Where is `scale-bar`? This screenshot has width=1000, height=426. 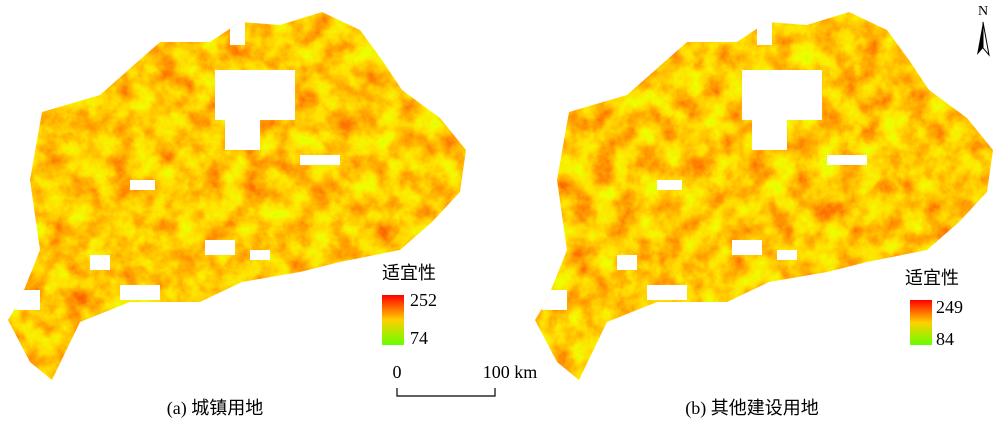
scale-bar is located at coordinates (446, 392).